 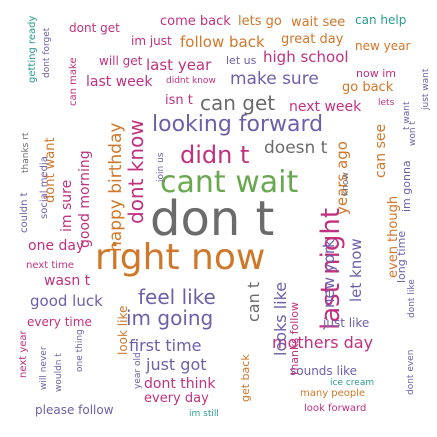 What do you see at coordinates (44, 368) in the screenshot?
I see `word-will-never: will never` at bounding box center [44, 368].